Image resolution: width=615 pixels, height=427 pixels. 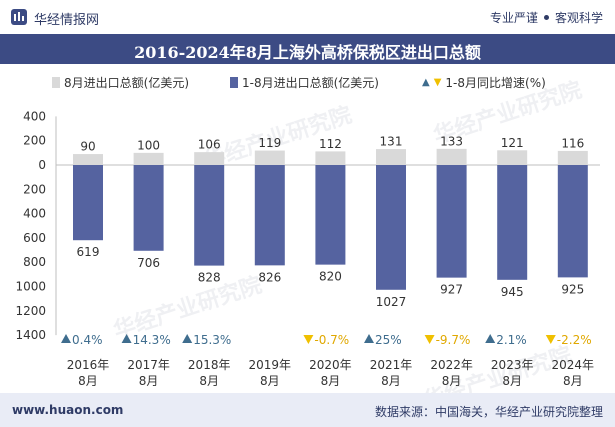 What do you see at coordinates (68, 410) in the screenshot?
I see `footer-website: www.huaon.com` at bounding box center [68, 410].